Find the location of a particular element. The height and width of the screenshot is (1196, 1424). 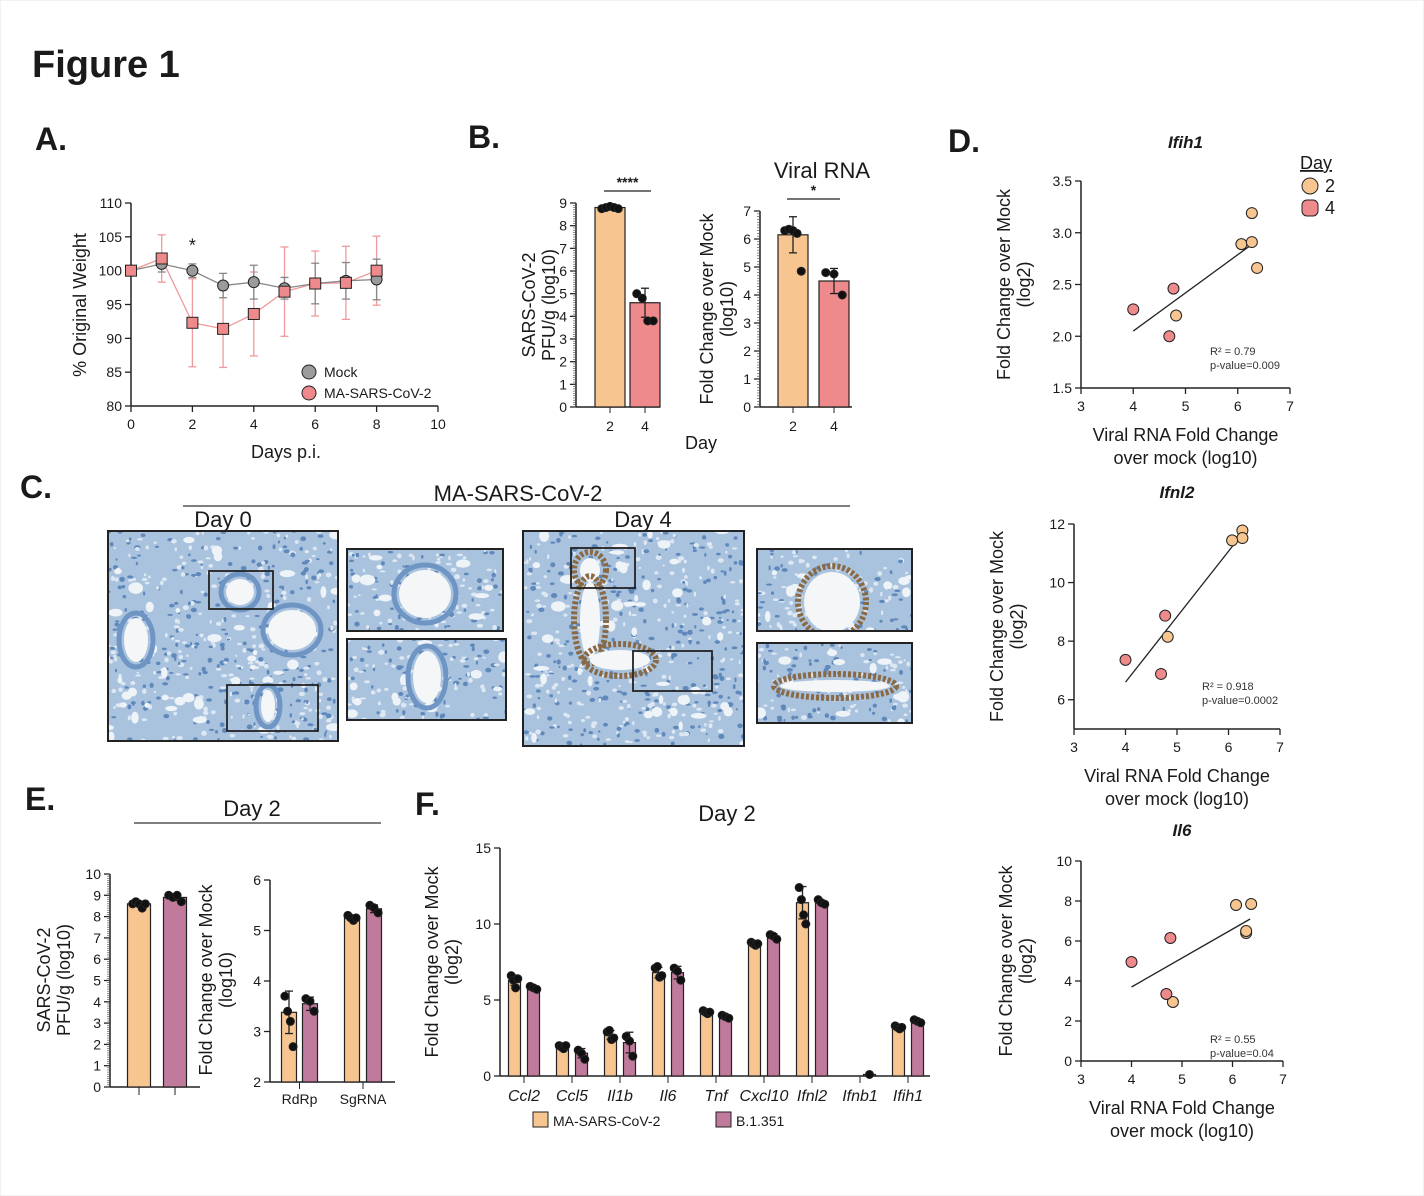

chart-title: Ifnl2 is located at coordinates (1177, 492).